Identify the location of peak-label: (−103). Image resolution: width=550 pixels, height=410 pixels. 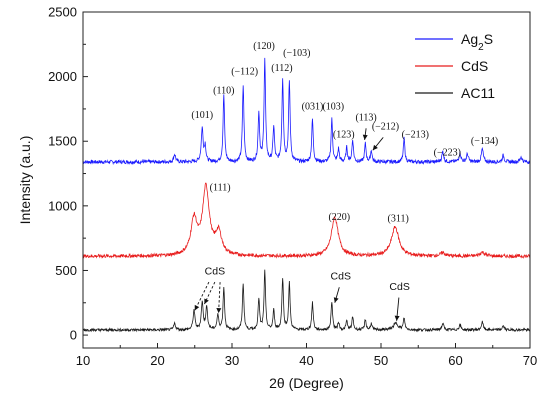
(296, 53).